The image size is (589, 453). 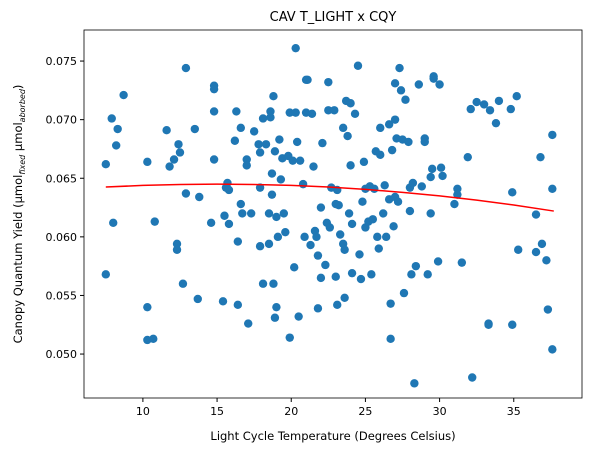 I want to click on y-tick-label: 0.075, so click(x=62, y=61).